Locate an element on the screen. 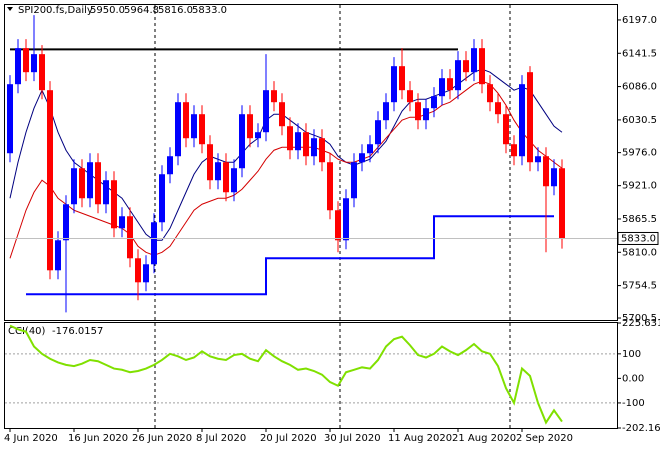 The width and height of the screenshot is (660, 450). x-tick-label: 8 Jul 2020 is located at coordinates (221, 438).